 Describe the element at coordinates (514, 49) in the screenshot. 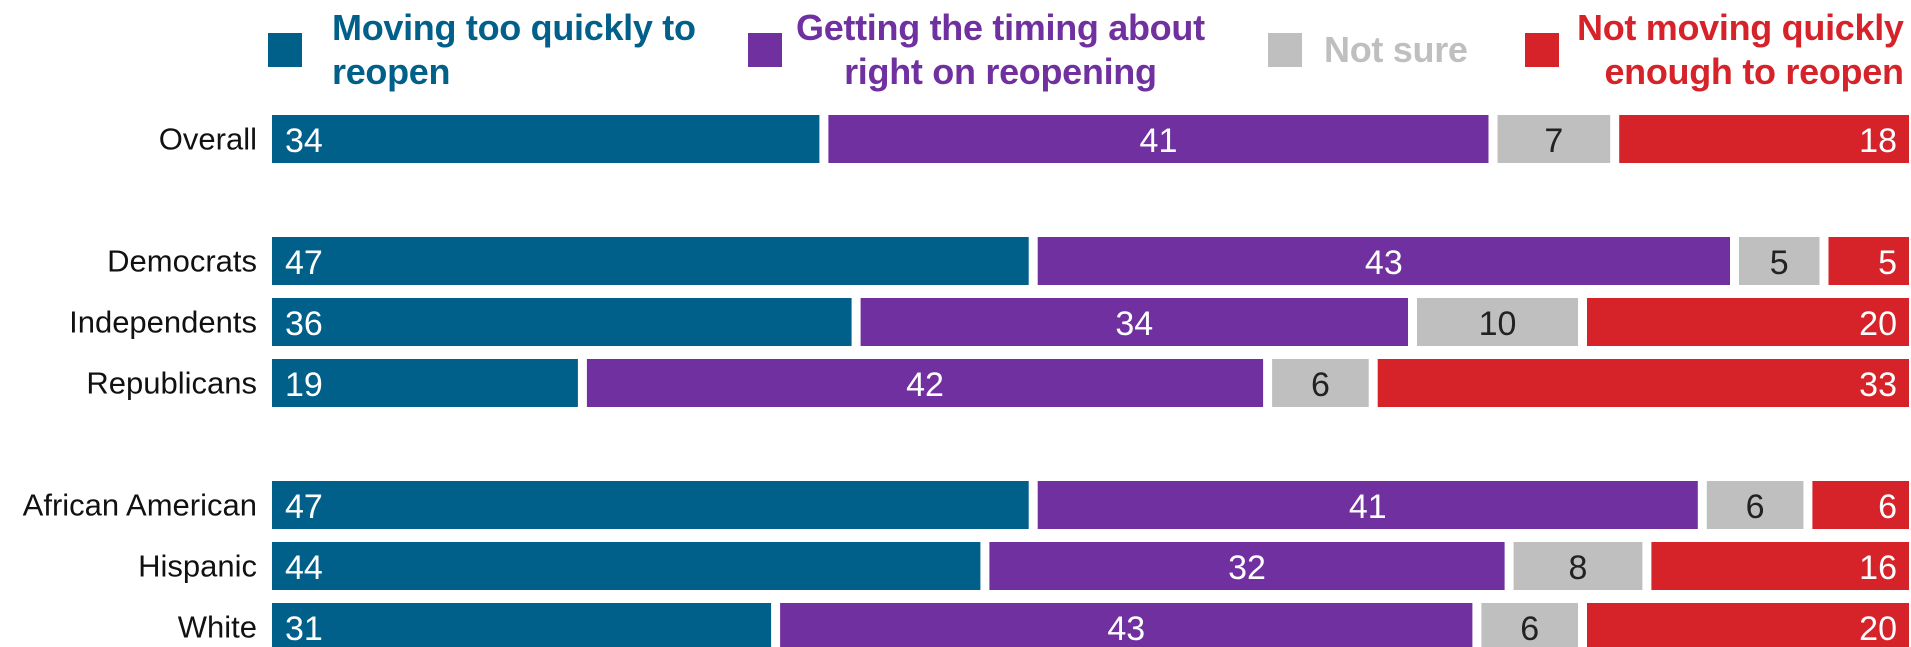

I see `legend-label-moving-too-quickly: Moving too quickly to reopen` at that location.